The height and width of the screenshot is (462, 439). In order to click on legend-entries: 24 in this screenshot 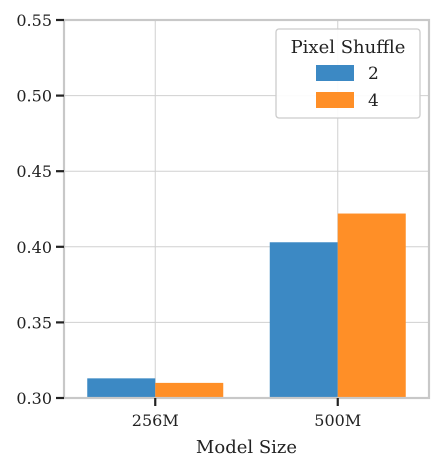, I will do `click(347, 87)`.